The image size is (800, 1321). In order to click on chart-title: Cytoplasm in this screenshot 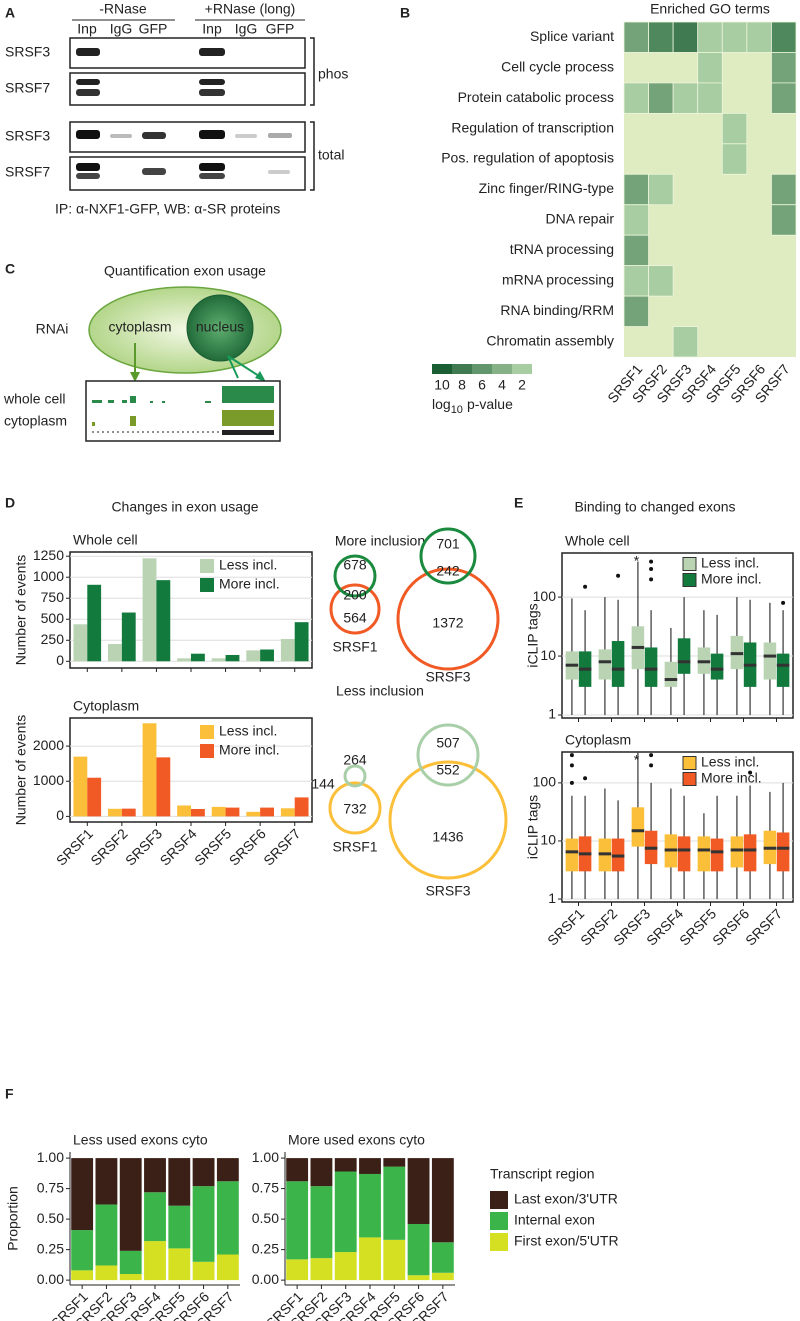, I will do `click(598, 740)`.